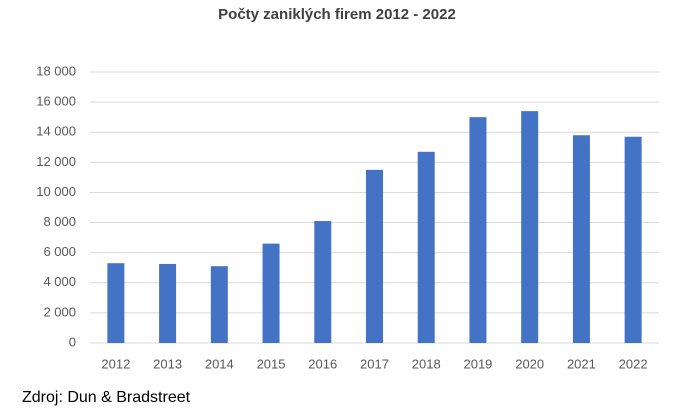 This screenshot has width=674, height=418. I want to click on x-tick-label: 2017, so click(374, 363).